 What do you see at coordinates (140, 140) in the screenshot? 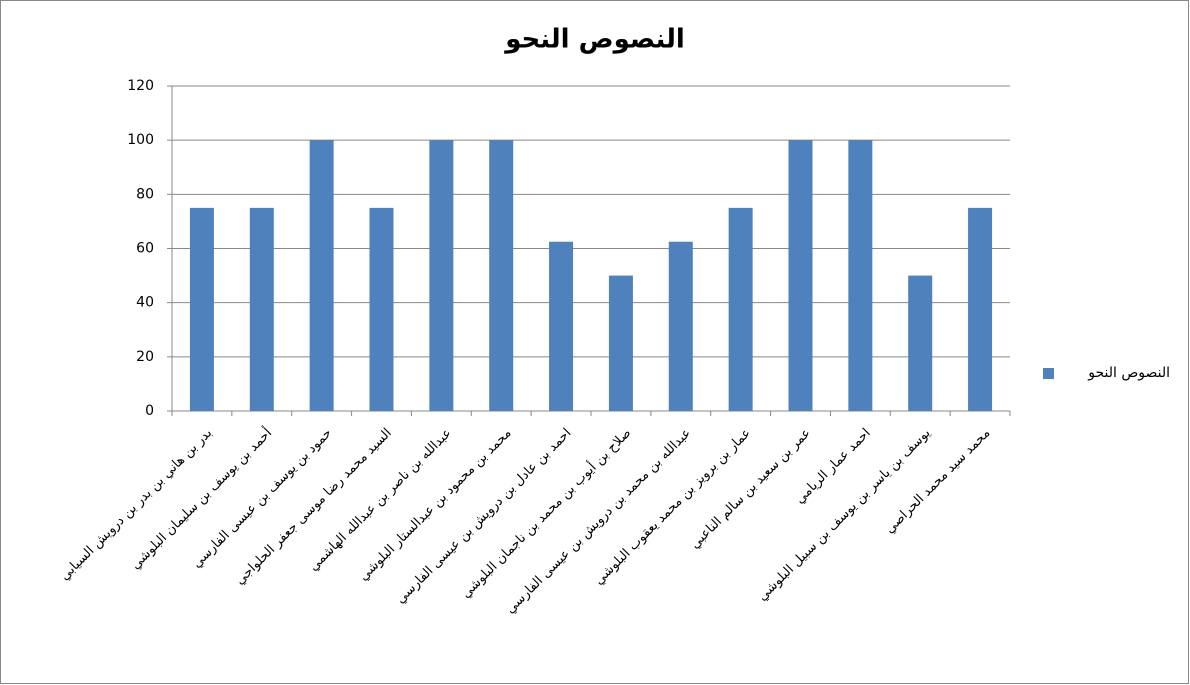
I see `y-tick-label: 100` at bounding box center [140, 140].